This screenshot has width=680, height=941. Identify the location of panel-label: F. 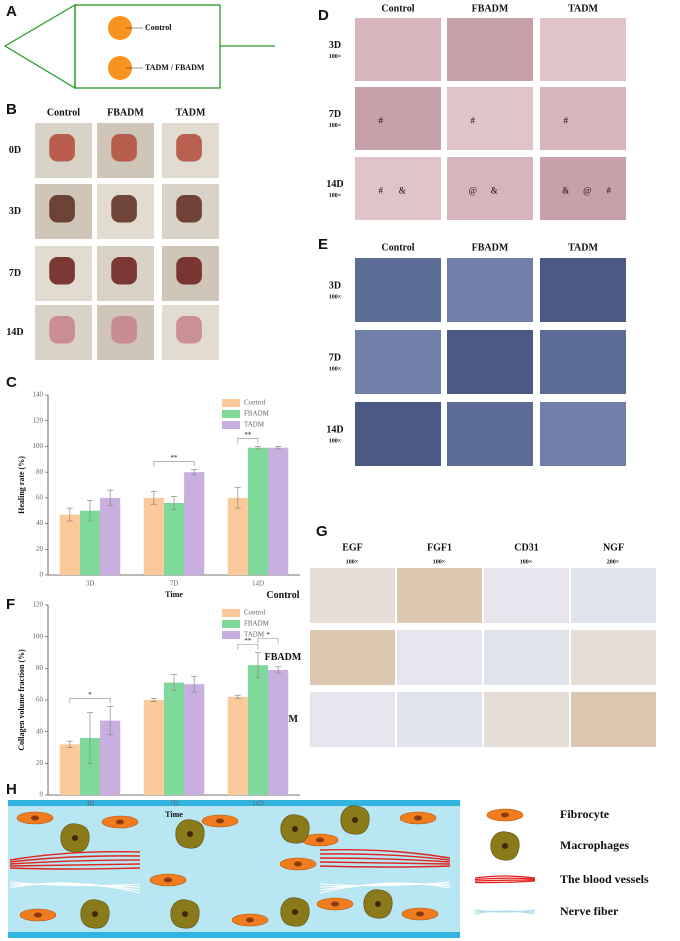
(10, 604).